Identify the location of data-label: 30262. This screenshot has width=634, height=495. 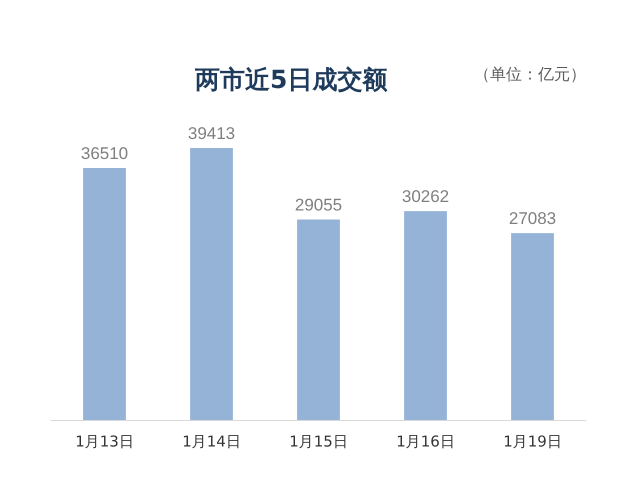
(426, 196).